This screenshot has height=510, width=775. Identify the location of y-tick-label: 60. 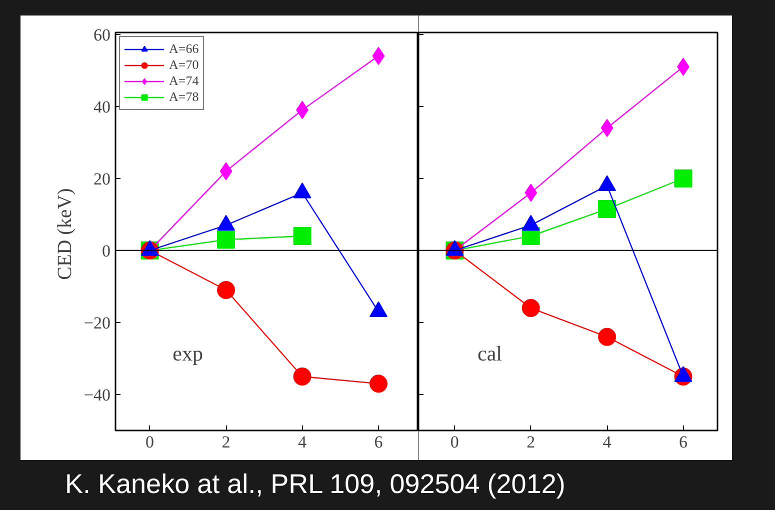
(102, 34).